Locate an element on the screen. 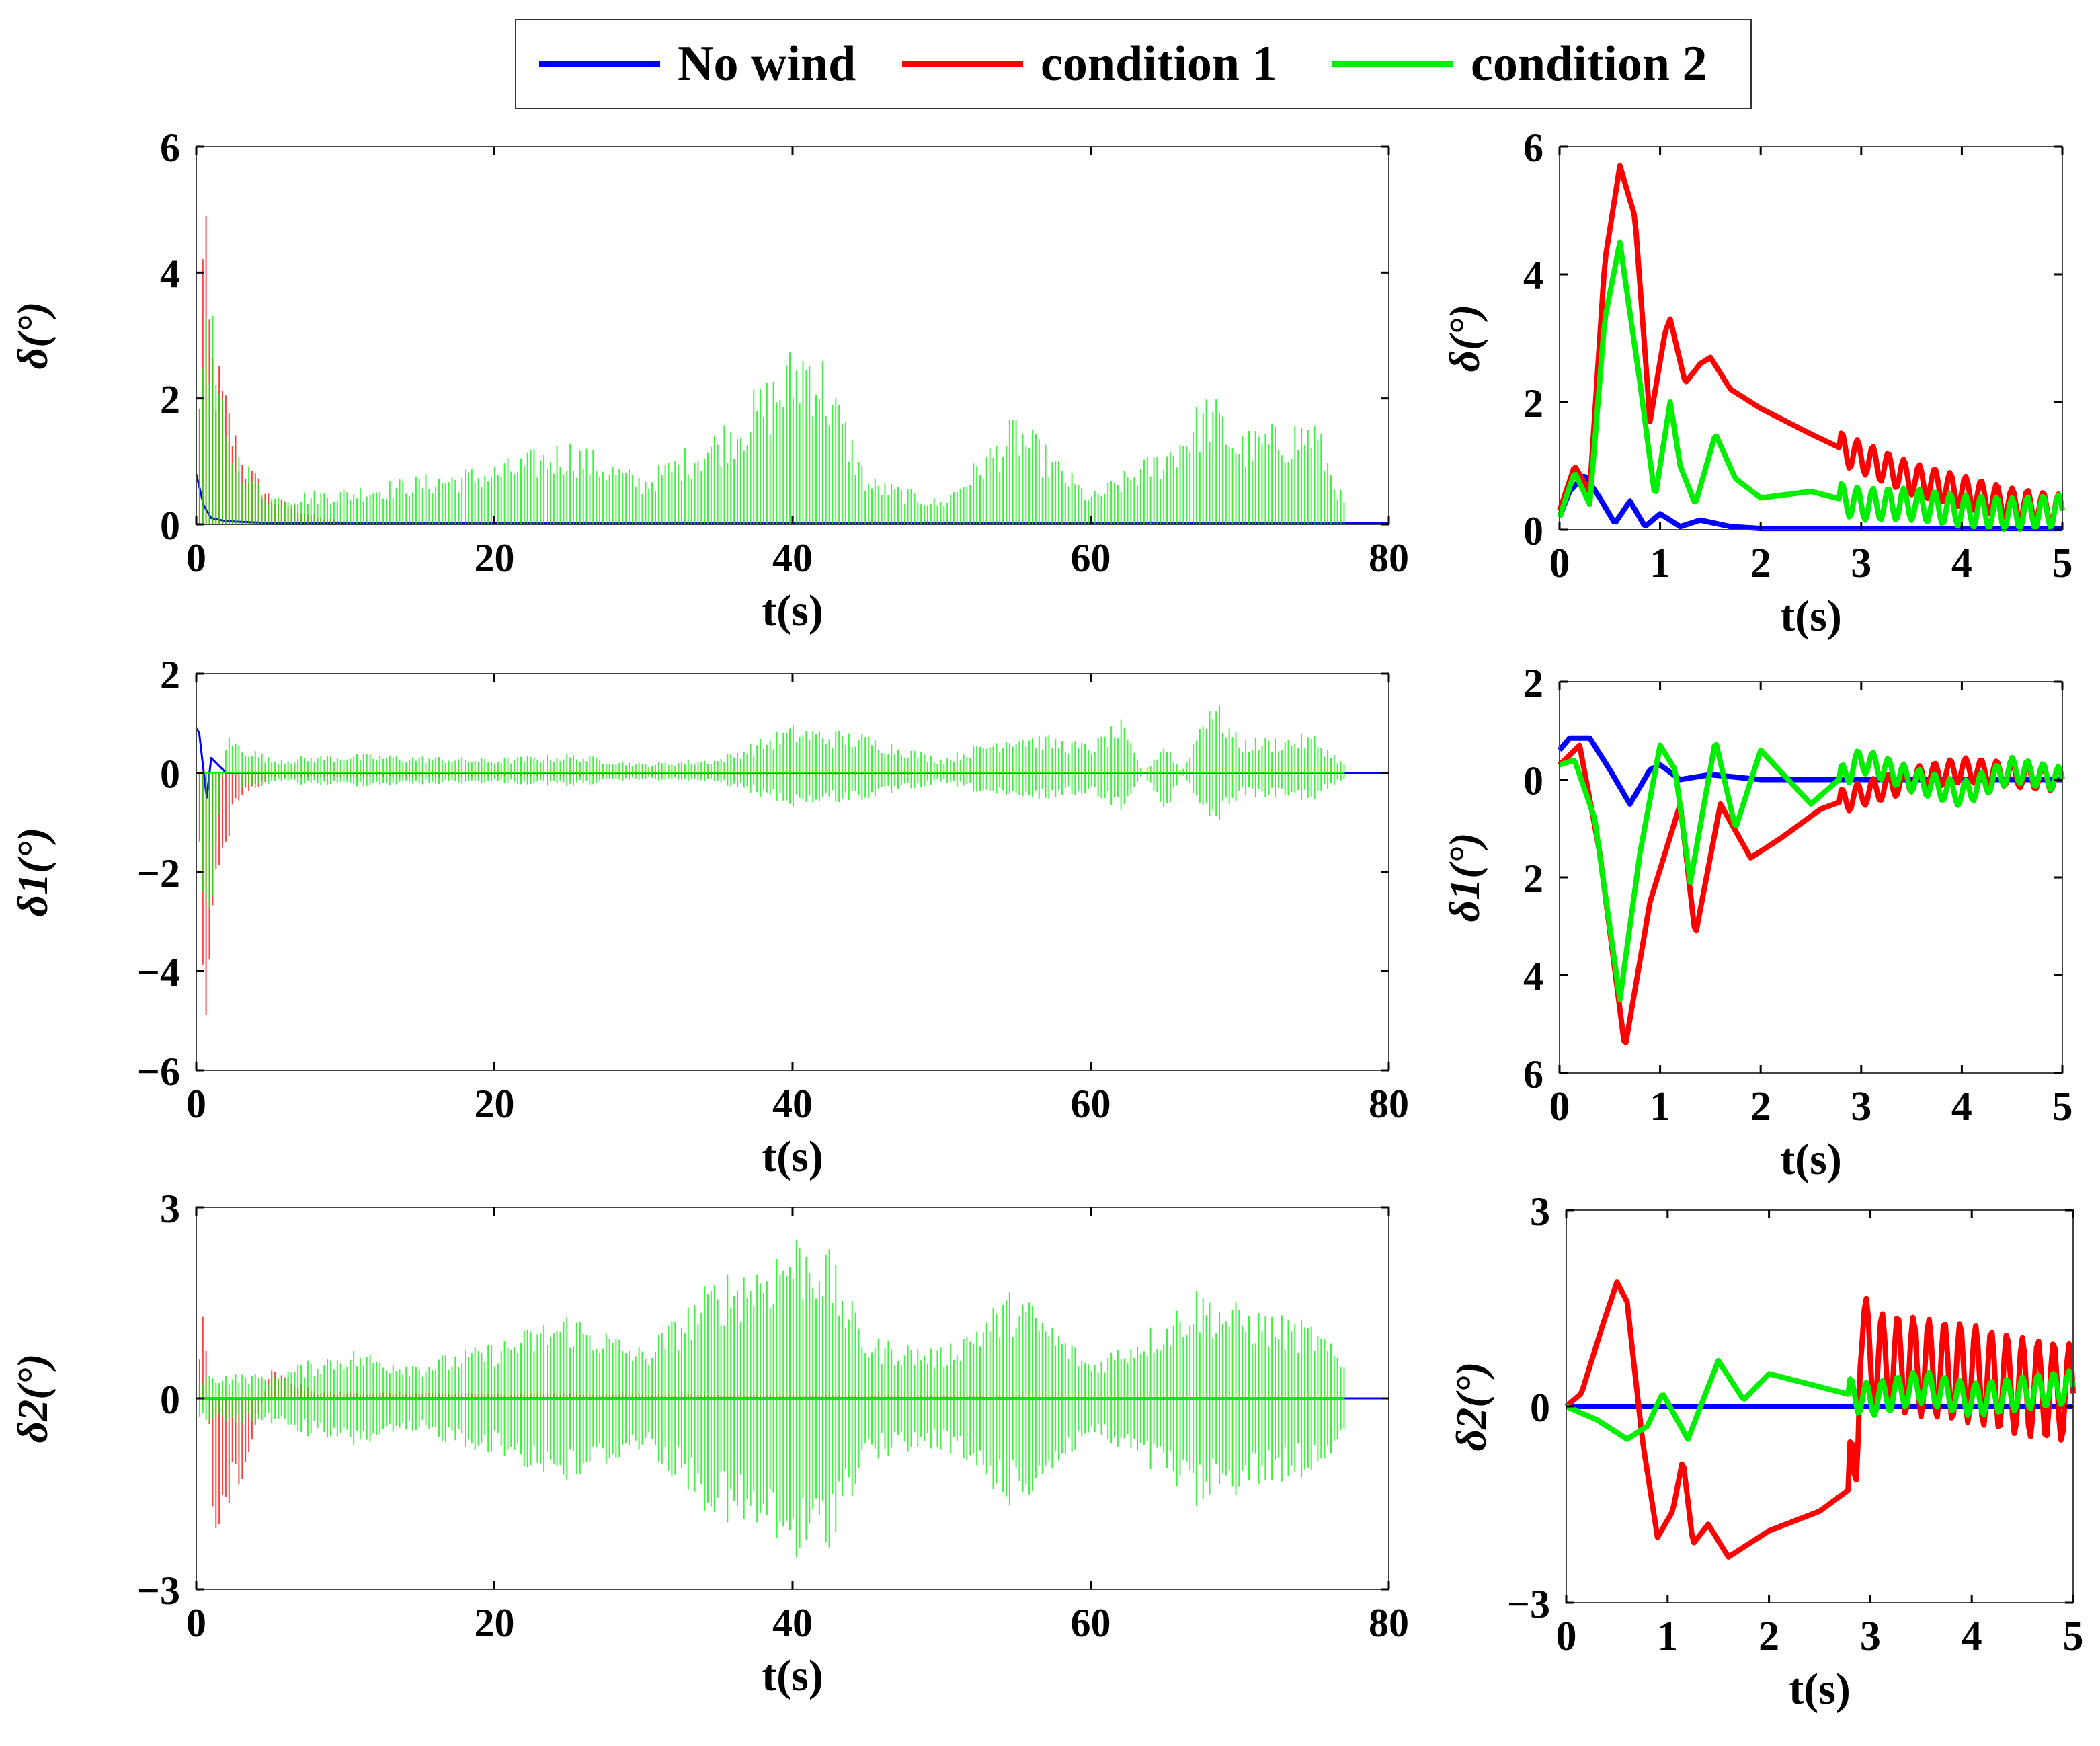 Image resolution: width=2100 pixels, height=1746 pixels. delta-zoom-panel: 0 1 2 3 4 5 0 2 4 6 t(s) δ(°) is located at coordinates (1757, 383).